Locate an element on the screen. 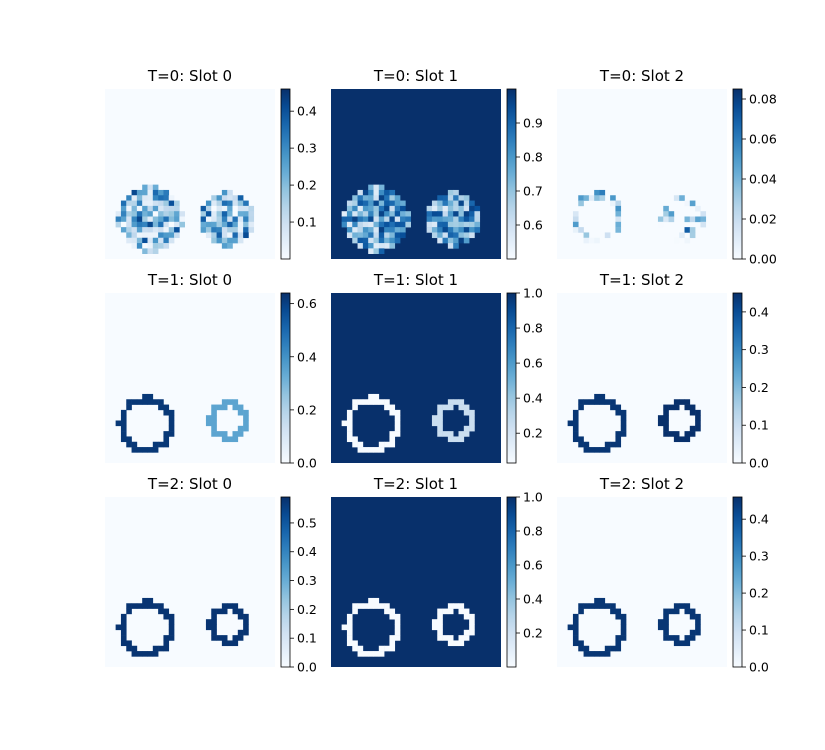  panel-6: T=2: Slot 0 0.0 0.1 0.2 0.3 0.4 0.5 is located at coordinates (211, 575).